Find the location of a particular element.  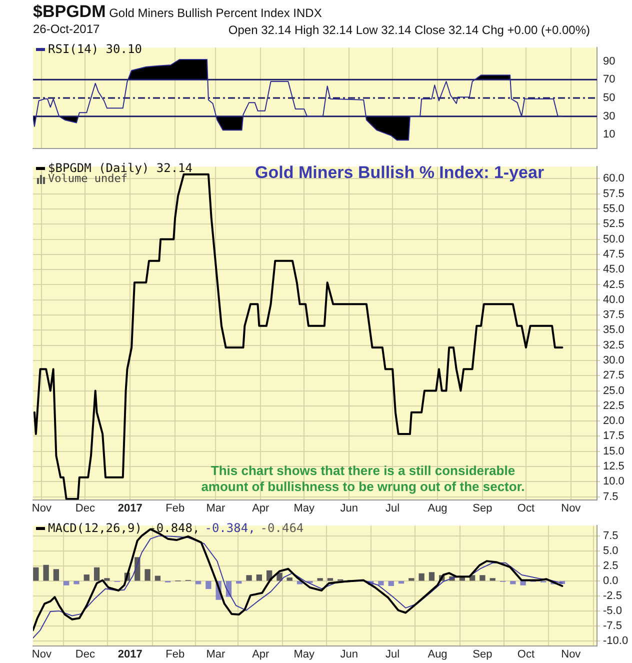

y-tick-label: 30.0 is located at coordinates (613, 360).